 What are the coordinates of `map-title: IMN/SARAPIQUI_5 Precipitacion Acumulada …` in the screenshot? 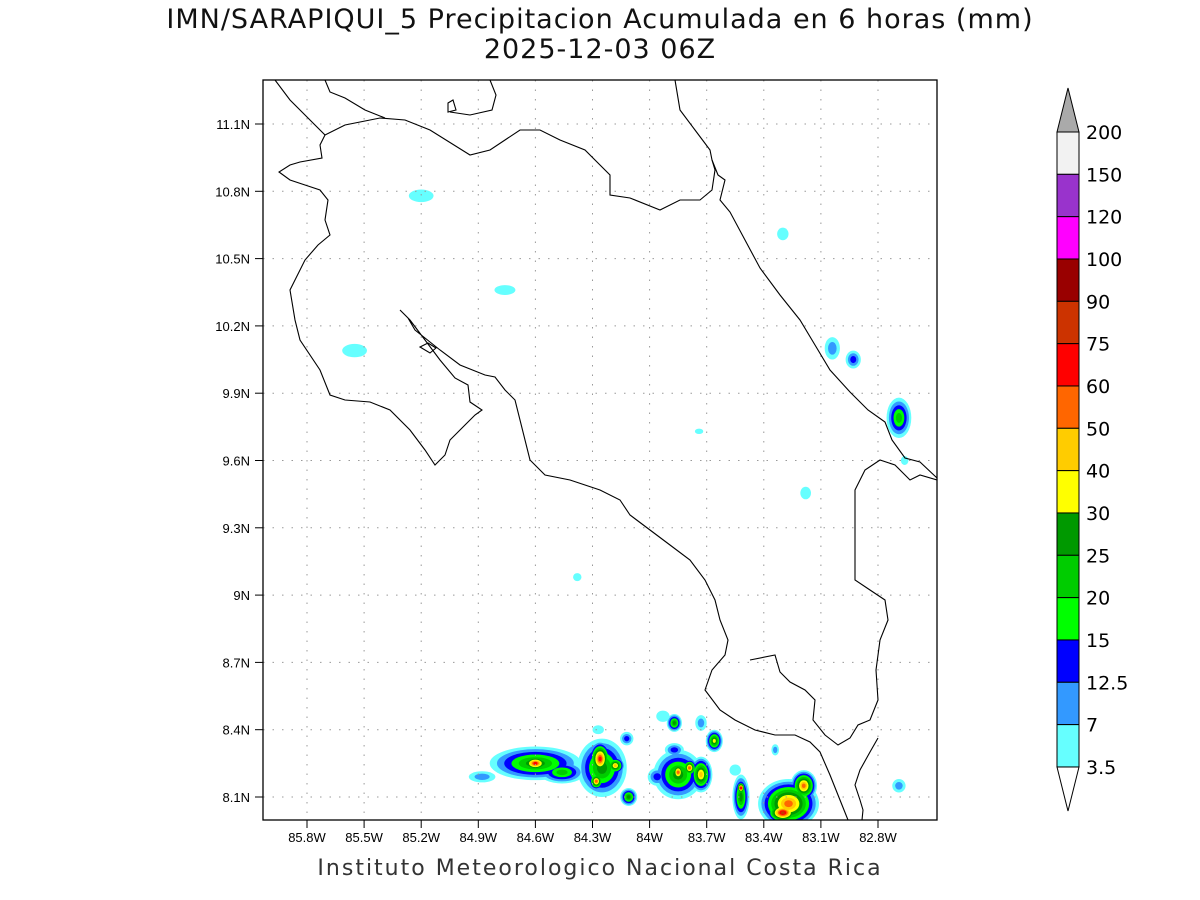 It's located at (600, 19).